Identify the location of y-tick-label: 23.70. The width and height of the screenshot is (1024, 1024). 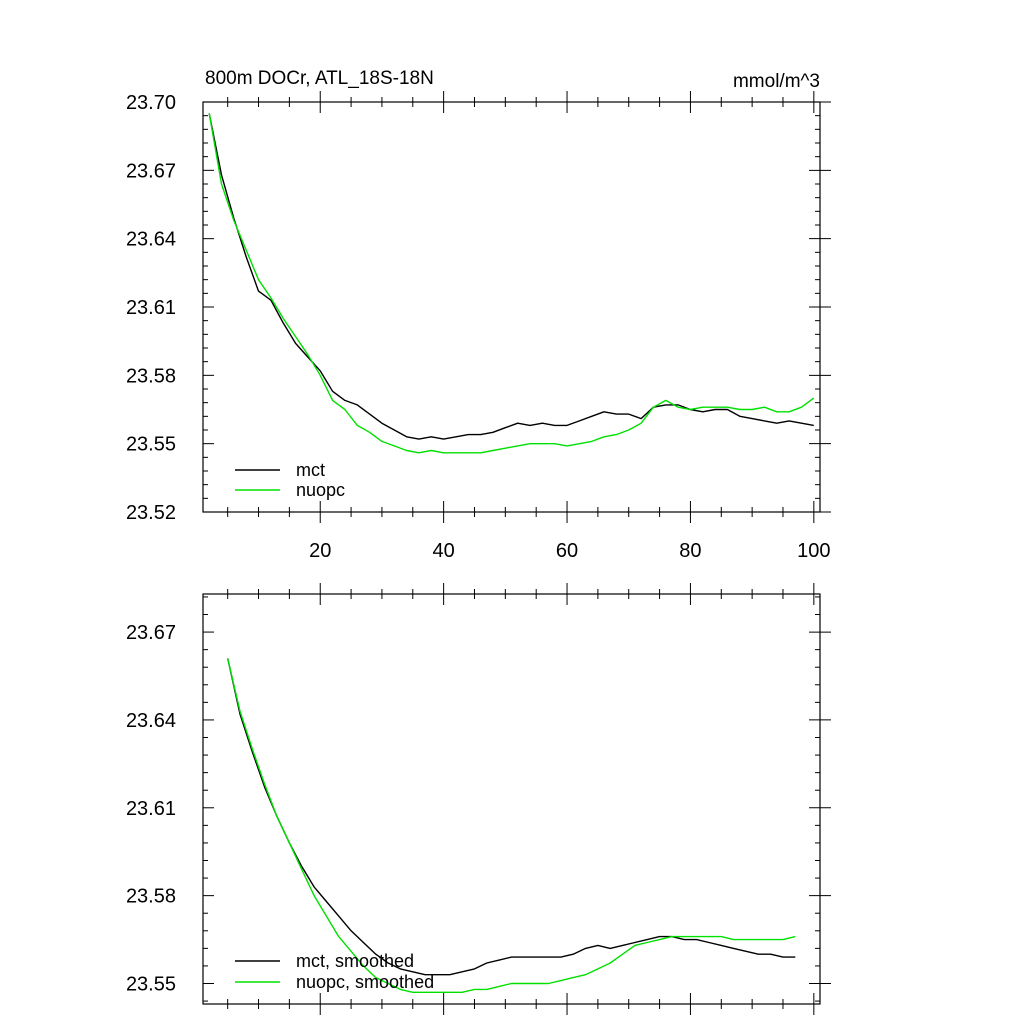
(151, 103).